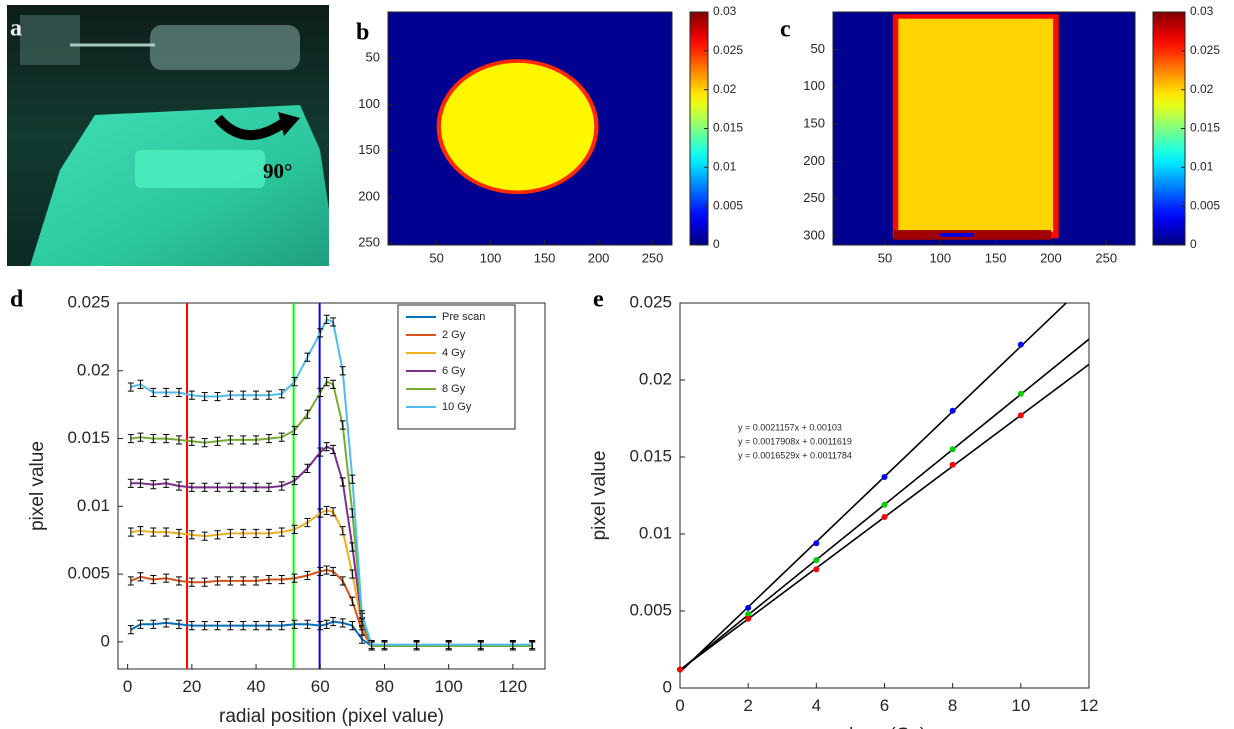 The image size is (1234, 729). What do you see at coordinates (884, 705) in the screenshot?
I see `x-tick-label: 6` at bounding box center [884, 705].